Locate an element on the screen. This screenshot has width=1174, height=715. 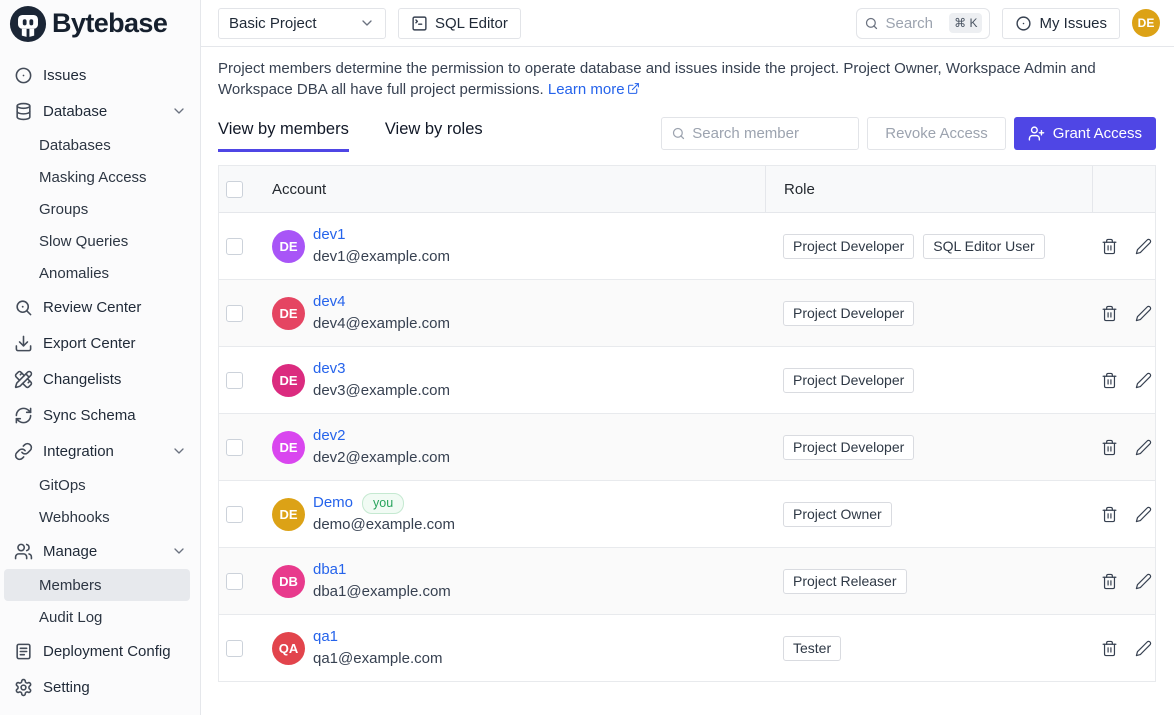
sidebar-item-issues: Issues is located at coordinates (99, 75).